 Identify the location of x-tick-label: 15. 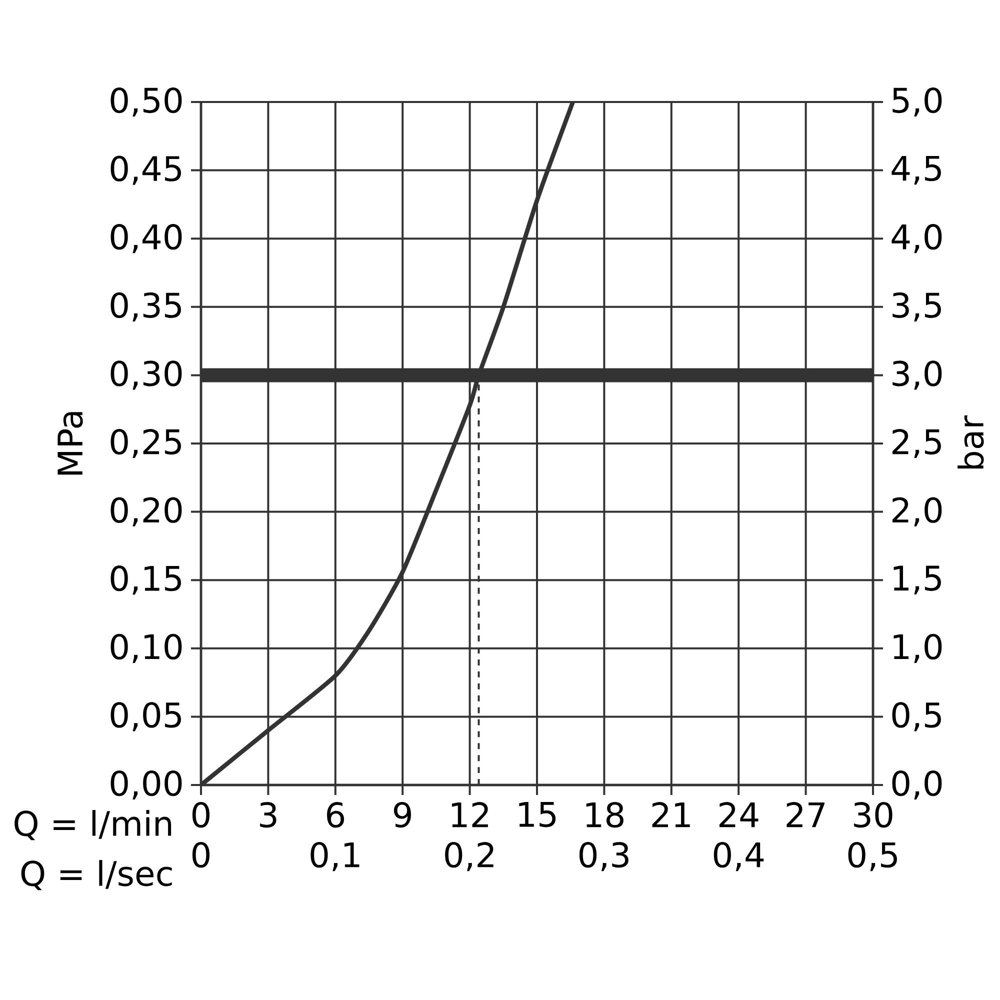
(537, 815).